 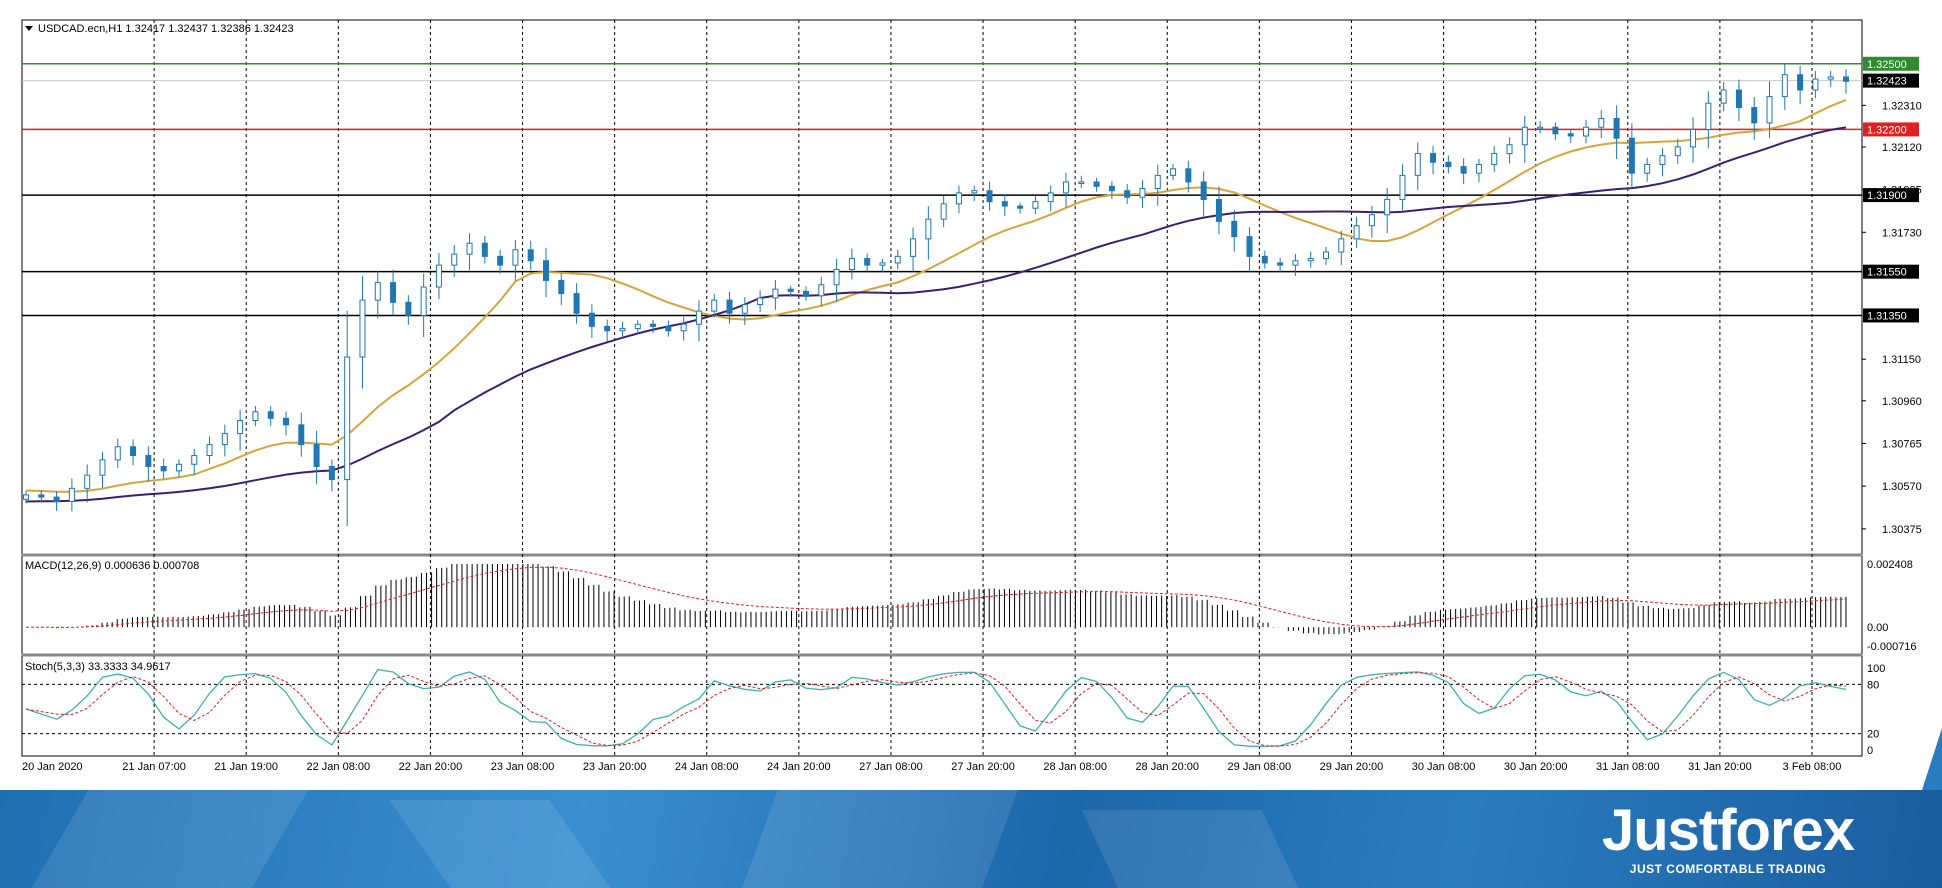 I want to click on time-tick-label: 29 Jan 08:00, so click(x=1260, y=767).